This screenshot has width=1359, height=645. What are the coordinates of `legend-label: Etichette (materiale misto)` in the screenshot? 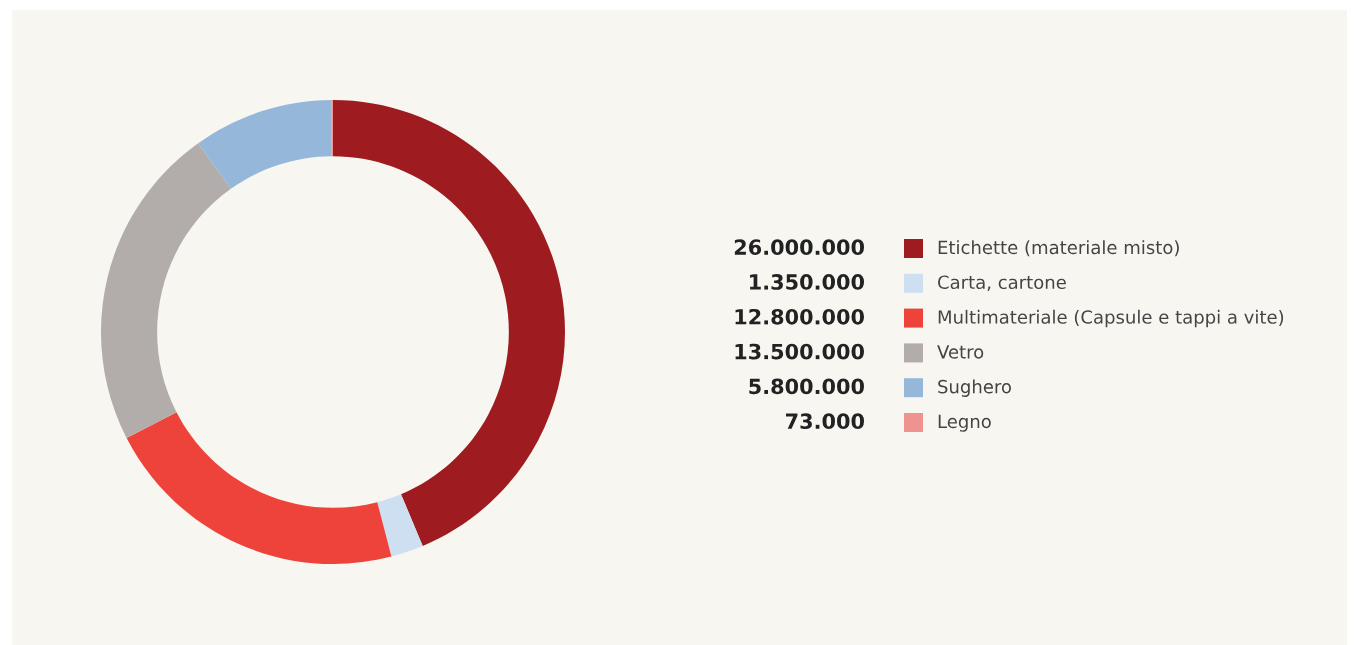 It's located at (1058, 248).